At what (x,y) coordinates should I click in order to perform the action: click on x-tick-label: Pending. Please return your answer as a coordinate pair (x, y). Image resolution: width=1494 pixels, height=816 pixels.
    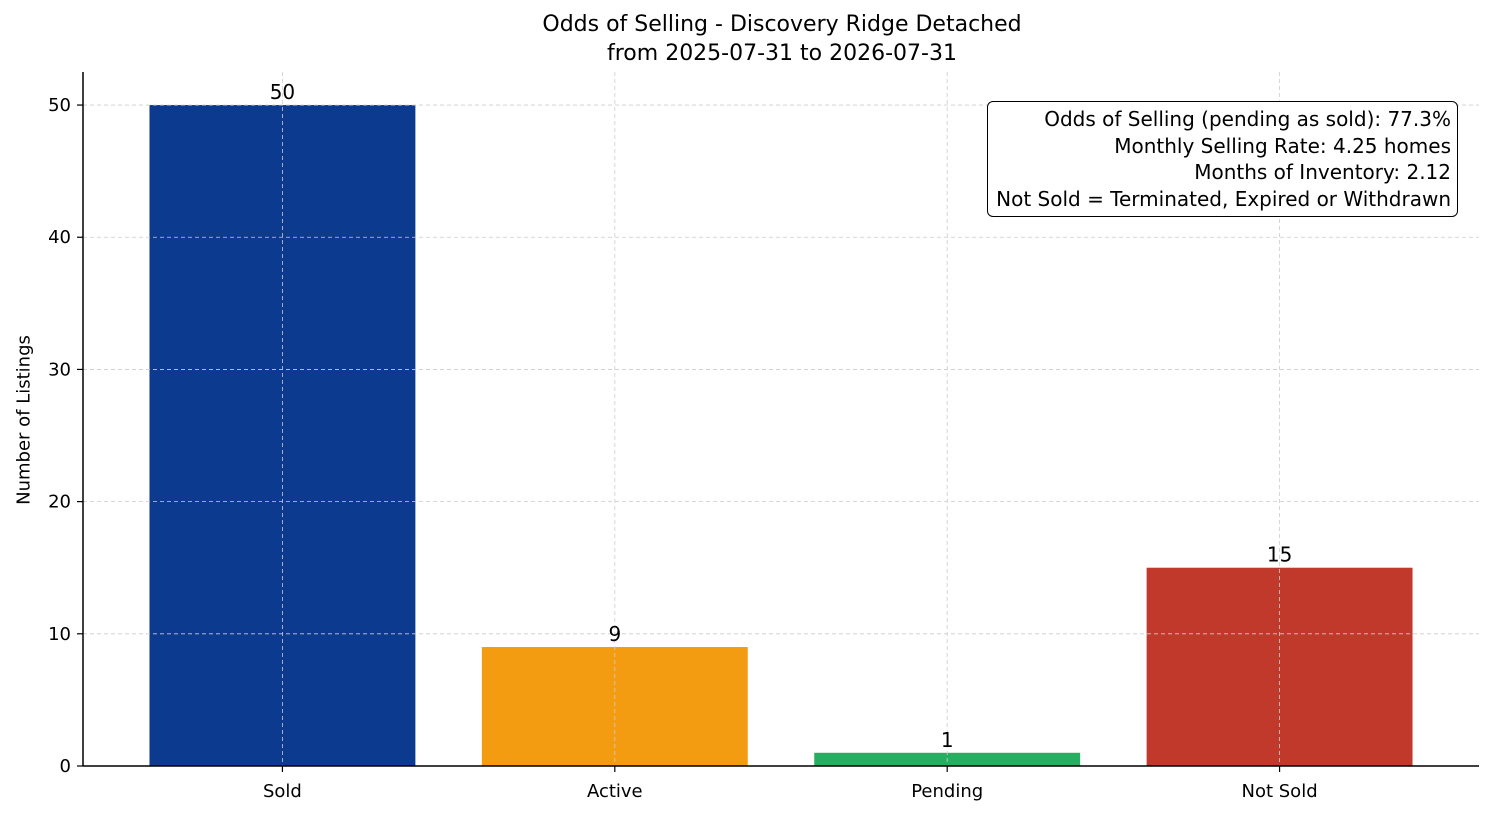
    Looking at the image, I should click on (947, 791).